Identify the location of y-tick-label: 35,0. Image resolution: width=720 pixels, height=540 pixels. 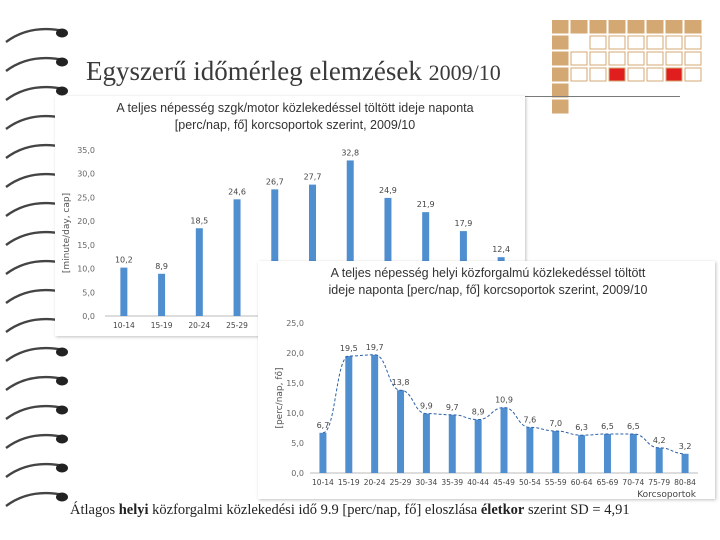
(86, 150).